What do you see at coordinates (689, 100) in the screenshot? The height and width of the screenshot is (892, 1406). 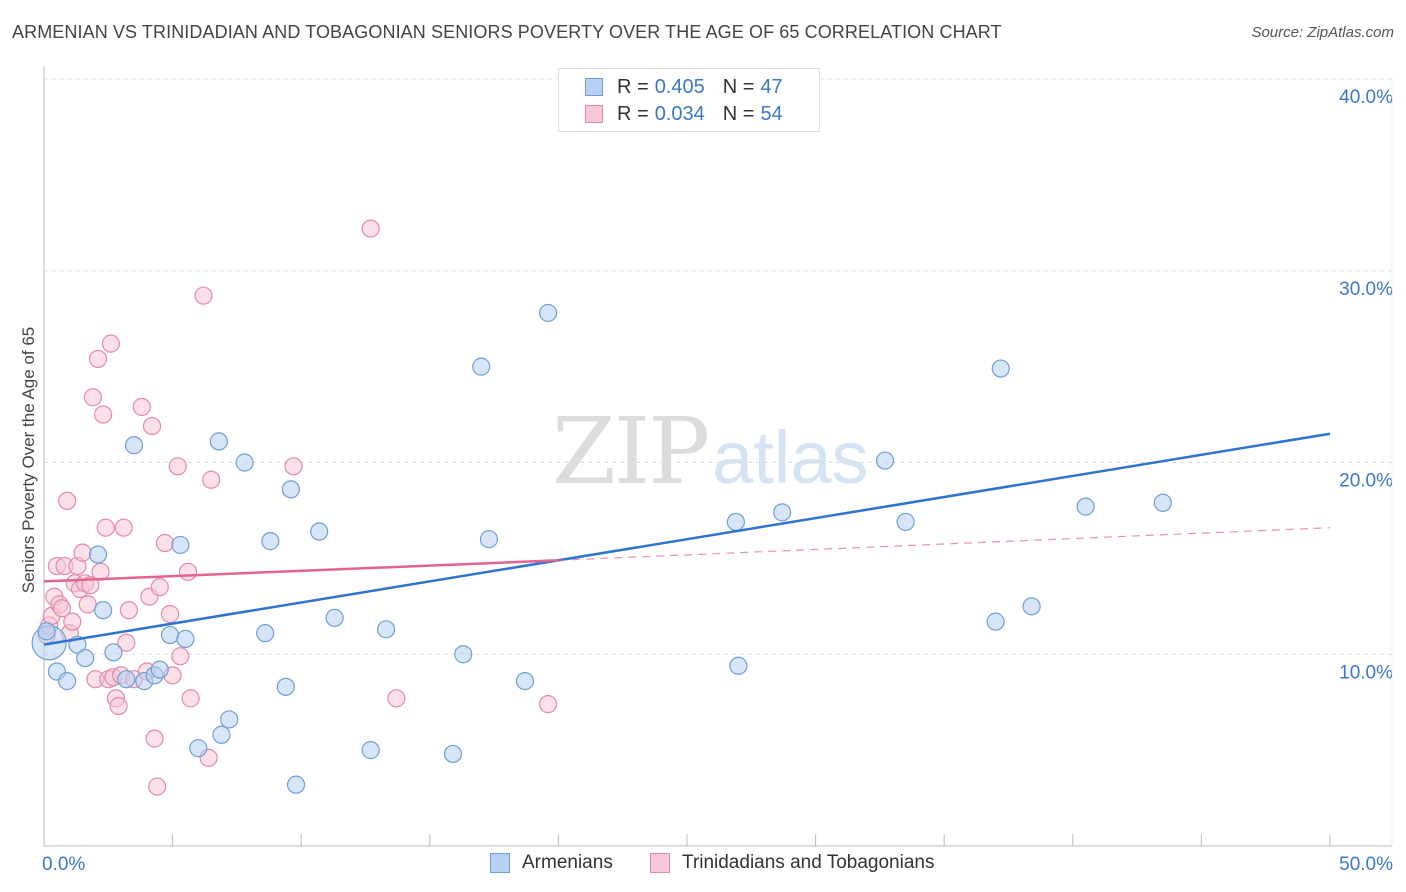 I see `correlation-legend: R = 0.405 N = 47 R = 0.034 N = 54` at bounding box center [689, 100].